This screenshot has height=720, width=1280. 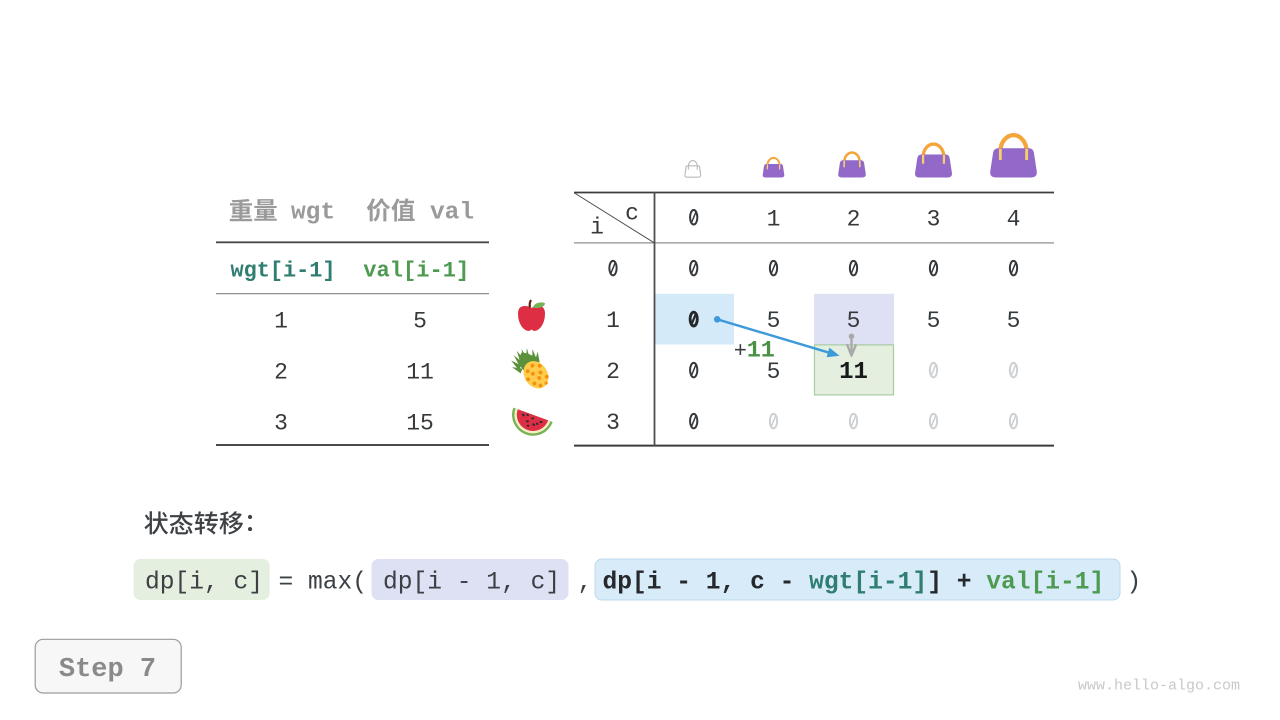 I want to click on svg-text: dp[i, c], so click(x=204, y=582).